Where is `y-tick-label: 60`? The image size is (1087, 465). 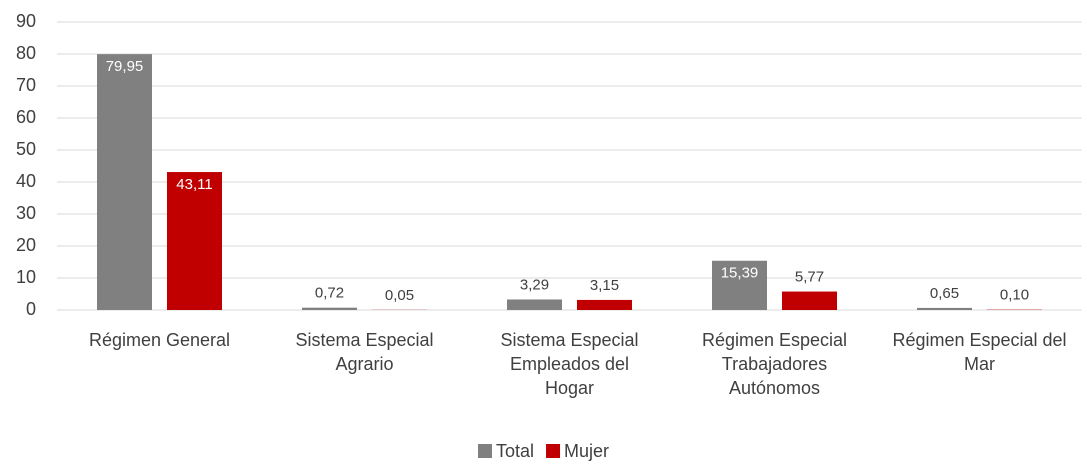
y-tick-label: 60 is located at coordinates (26, 117).